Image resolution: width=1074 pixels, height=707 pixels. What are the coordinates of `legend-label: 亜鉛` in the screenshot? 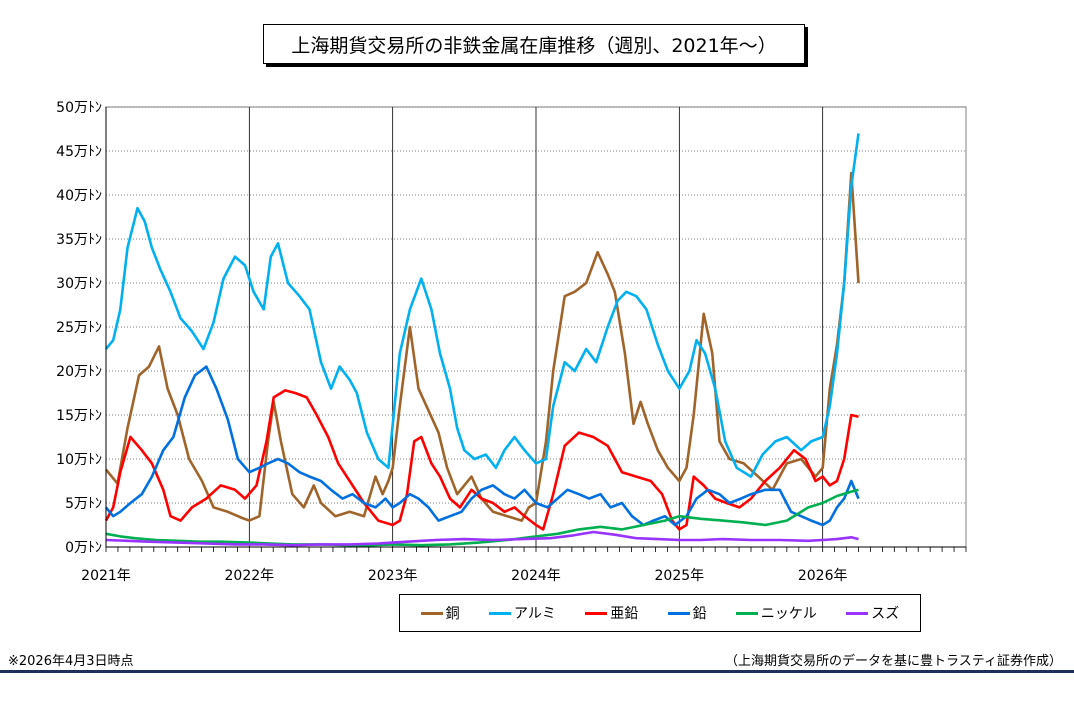 It's located at (624, 614).